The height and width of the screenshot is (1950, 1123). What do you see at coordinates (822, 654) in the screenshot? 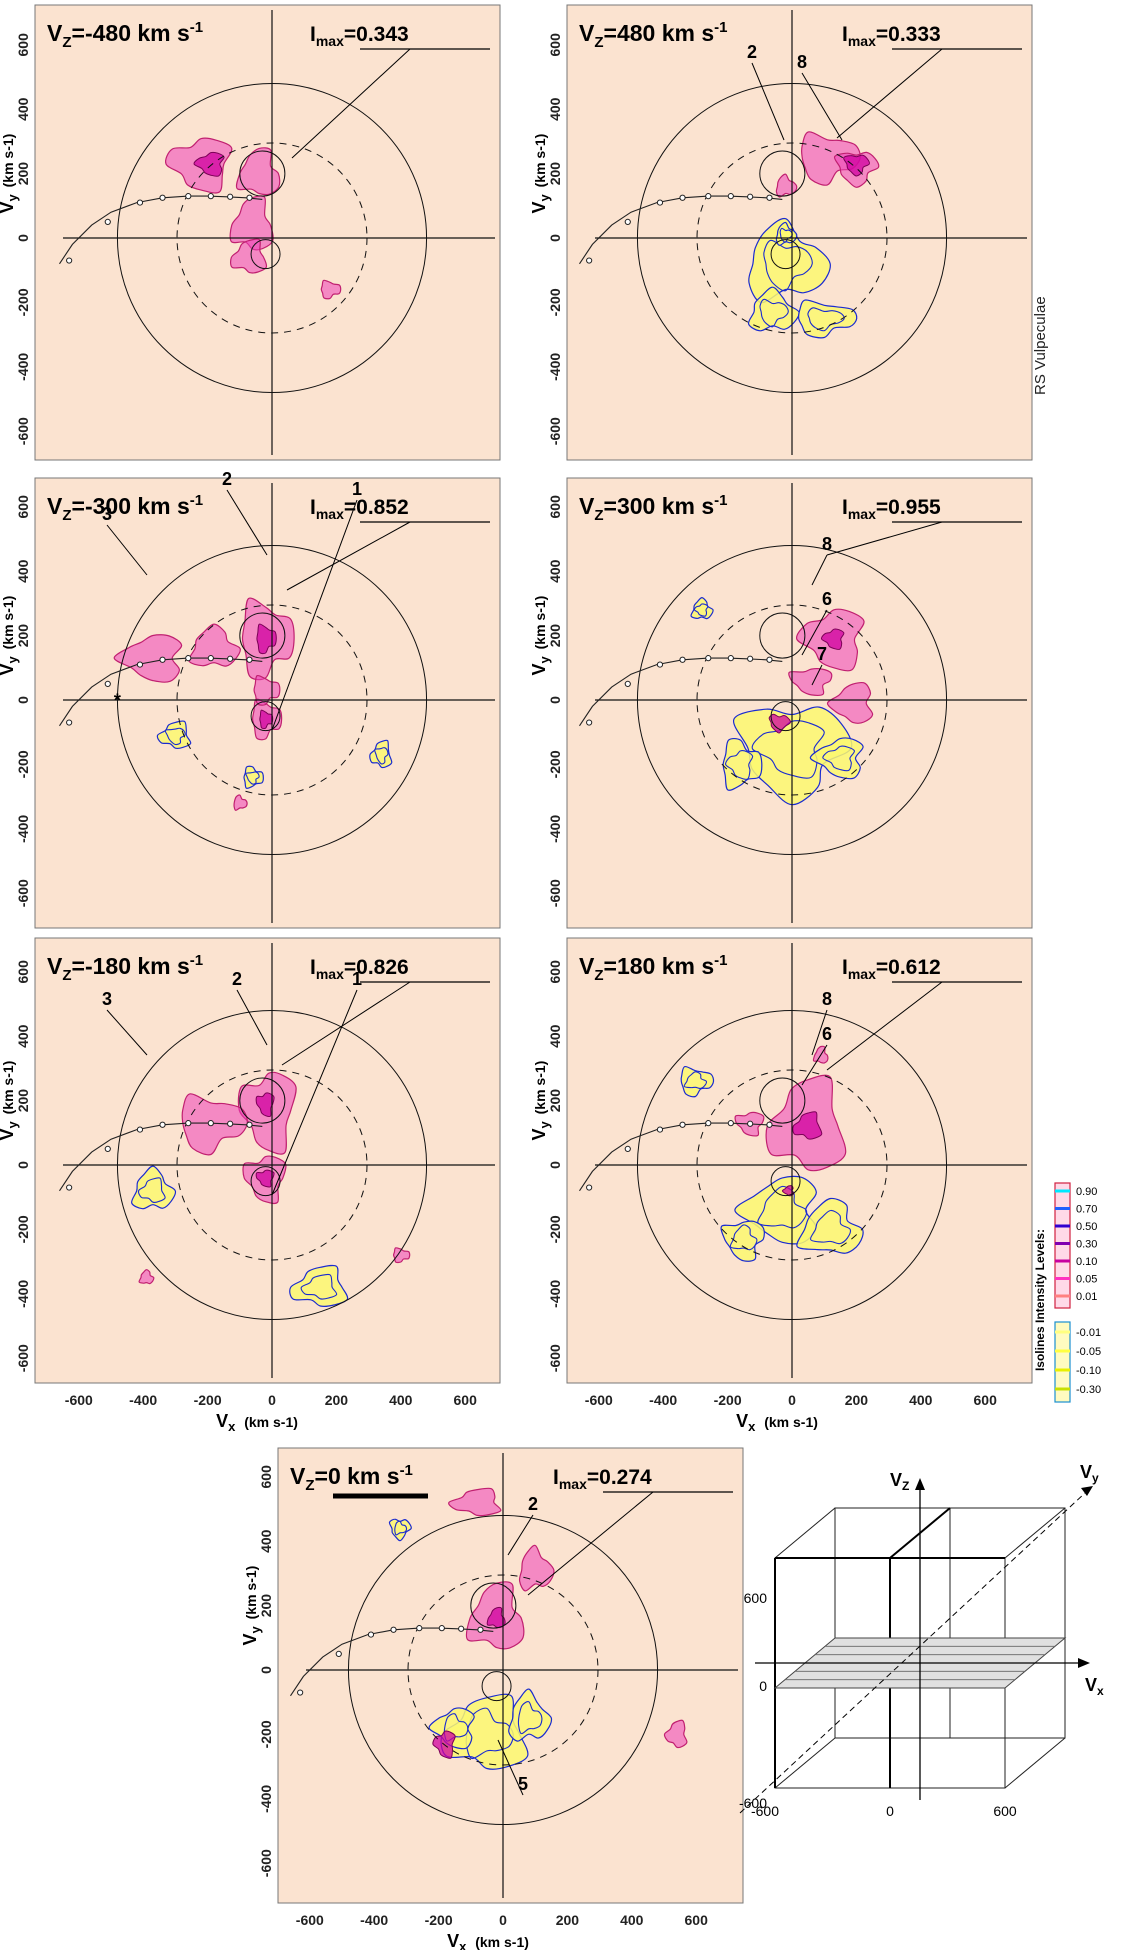
I see `feature-label: 7` at bounding box center [822, 654].